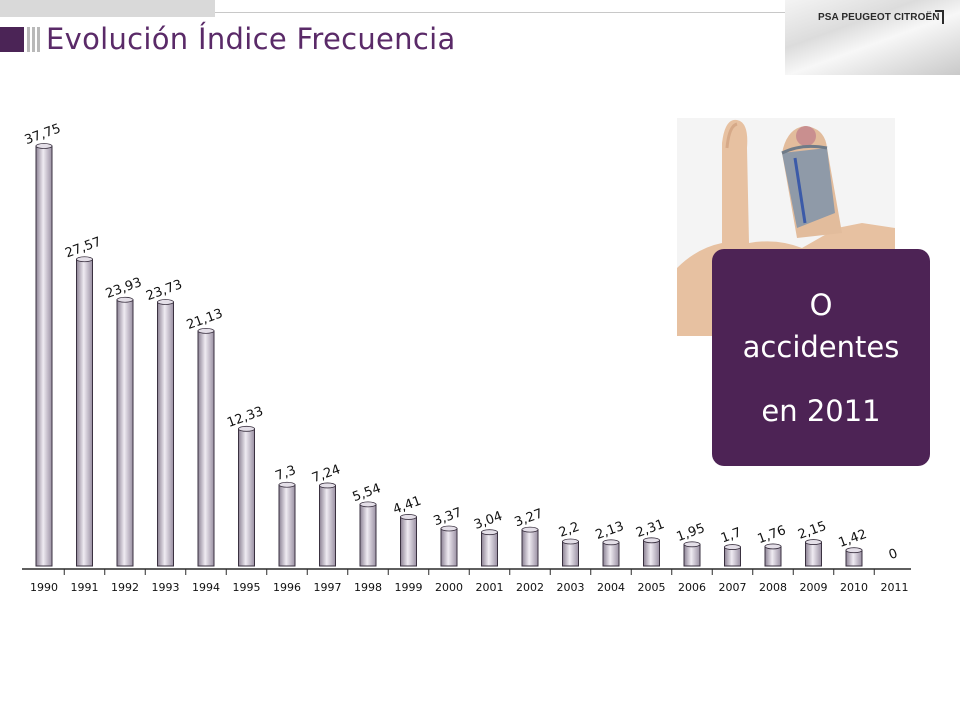  I want to click on bar-2009, so click(813, 554).